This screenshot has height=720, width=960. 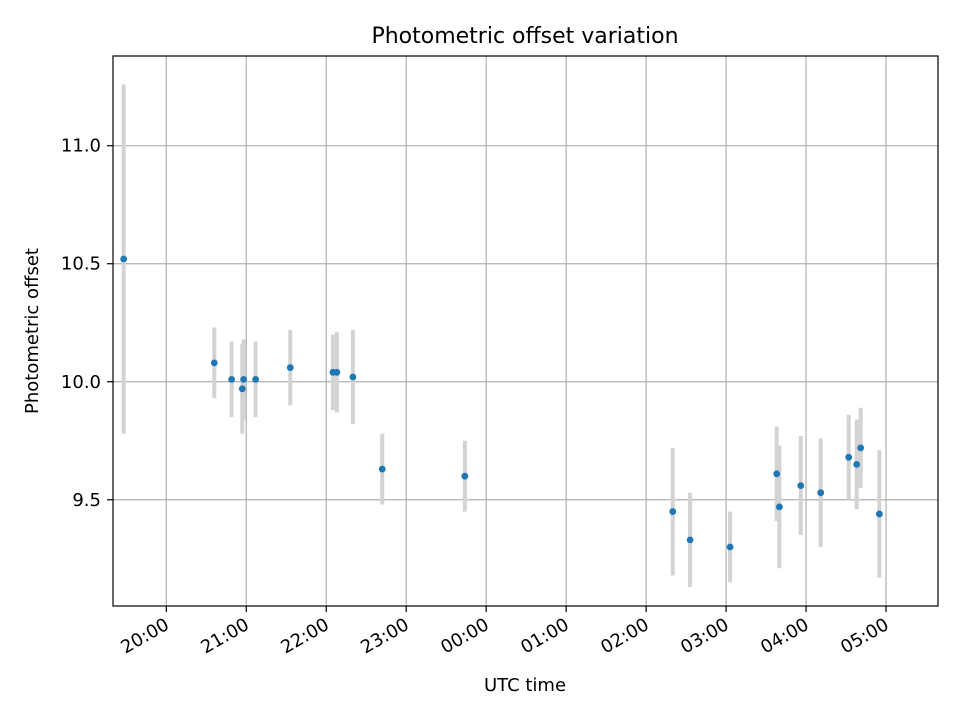 I want to click on x-axis-label: UTC time, so click(x=525, y=685).